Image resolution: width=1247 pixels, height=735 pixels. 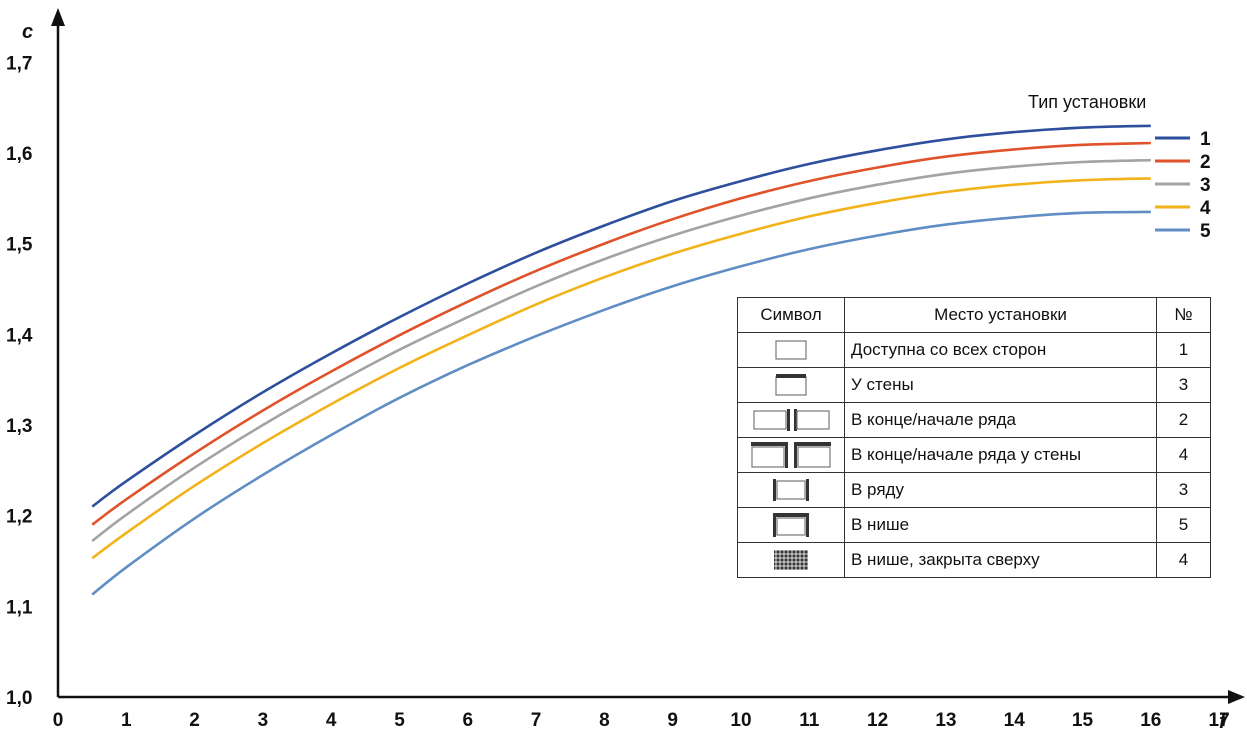 I want to click on table-row: В конце/начале ряда у стены 4, so click(x=974, y=455).